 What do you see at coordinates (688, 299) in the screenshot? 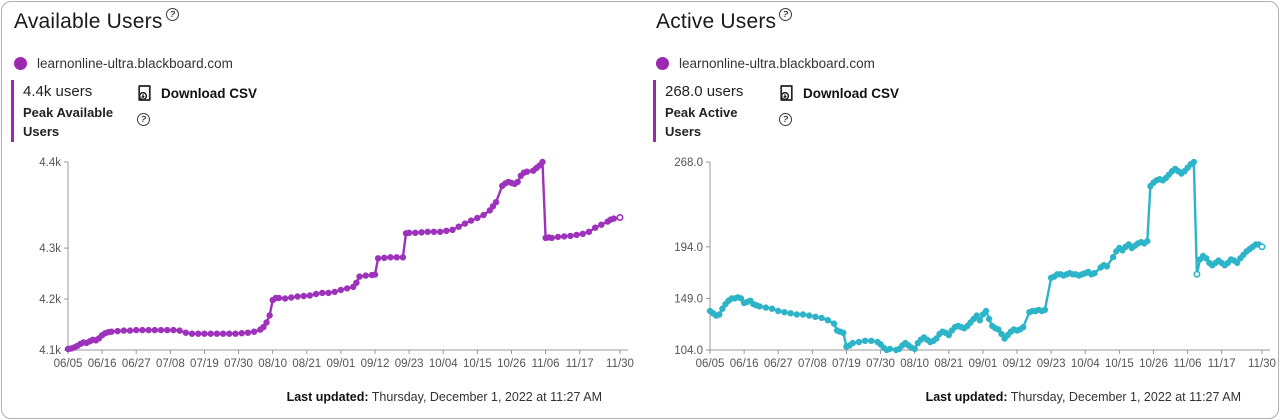
I see `svg-text: 149.0` at bounding box center [688, 299].